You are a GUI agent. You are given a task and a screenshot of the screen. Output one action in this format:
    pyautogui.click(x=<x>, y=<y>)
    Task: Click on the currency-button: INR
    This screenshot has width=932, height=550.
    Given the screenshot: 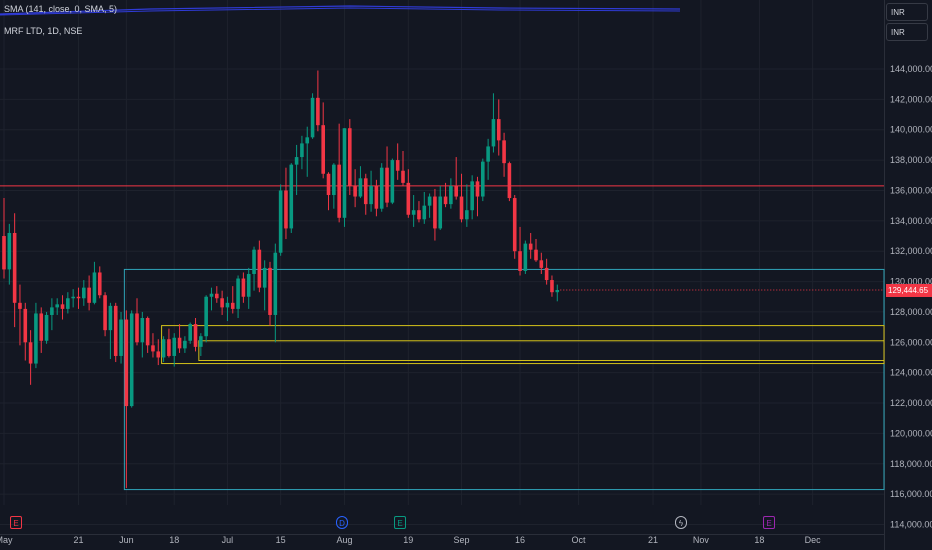 What is the action you would take?
    pyautogui.click(x=907, y=12)
    